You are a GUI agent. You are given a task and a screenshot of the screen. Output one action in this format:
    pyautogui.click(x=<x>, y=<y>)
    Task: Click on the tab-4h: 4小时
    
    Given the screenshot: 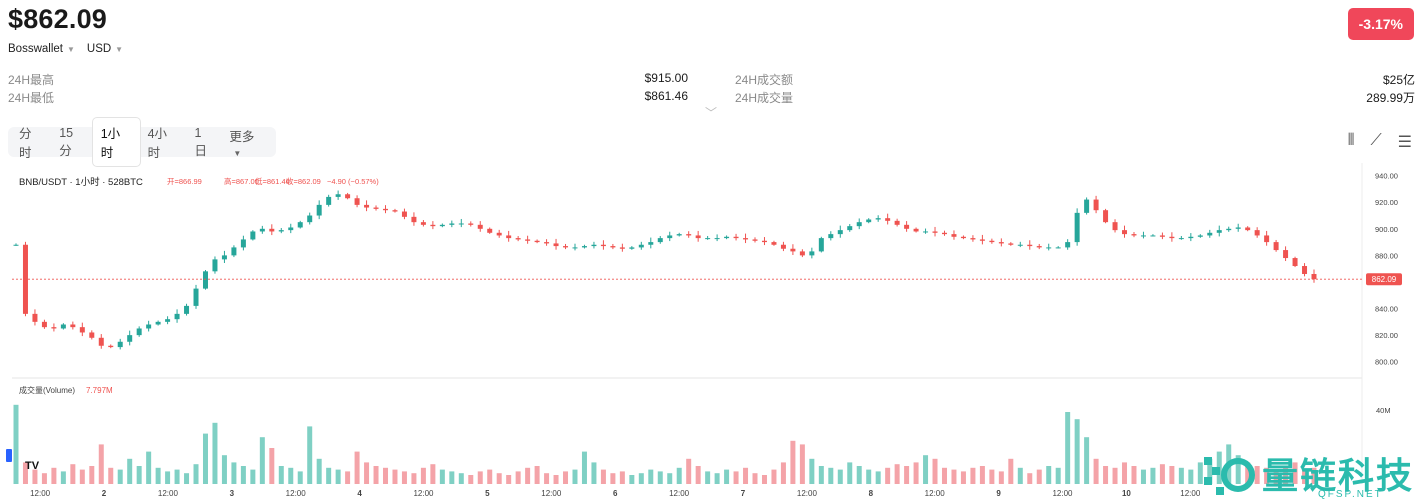 What is the action you would take?
    pyautogui.click(x=157, y=143)
    